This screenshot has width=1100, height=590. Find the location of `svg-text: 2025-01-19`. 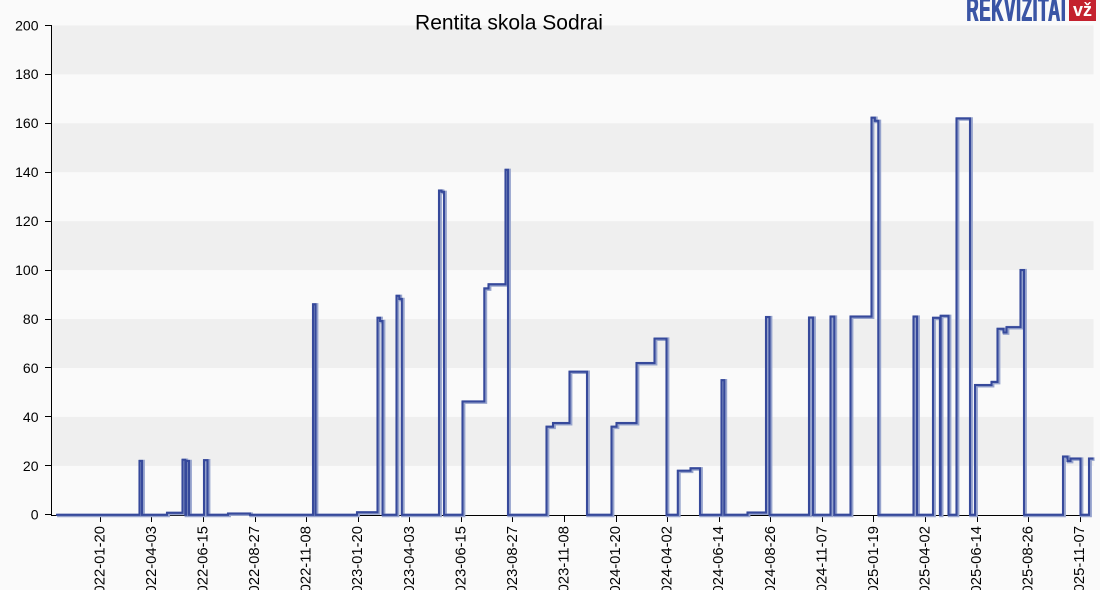

svg-text: 2025-01-19 is located at coordinates (874, 558).